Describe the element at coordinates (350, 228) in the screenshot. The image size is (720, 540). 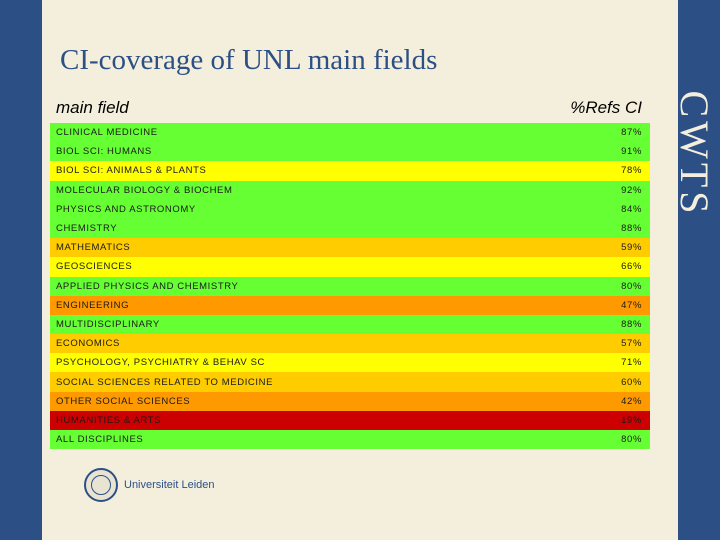
I see `table-row: CHEMISTRY 88%` at that location.